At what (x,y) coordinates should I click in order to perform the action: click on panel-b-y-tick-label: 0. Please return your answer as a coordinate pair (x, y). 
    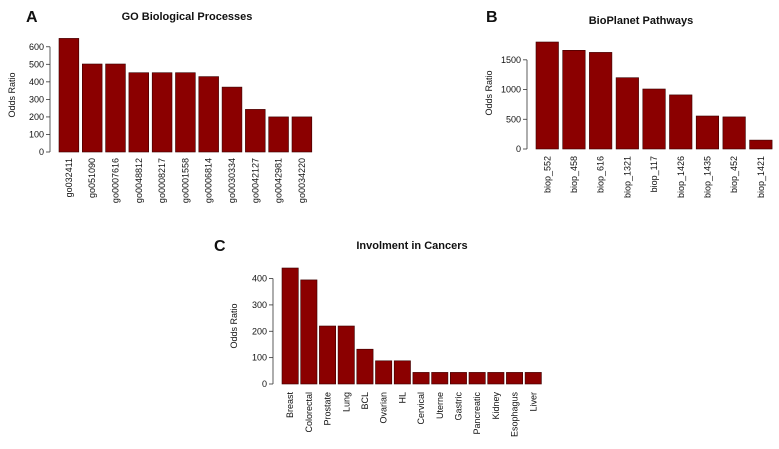
    Looking at the image, I should click on (518, 149).